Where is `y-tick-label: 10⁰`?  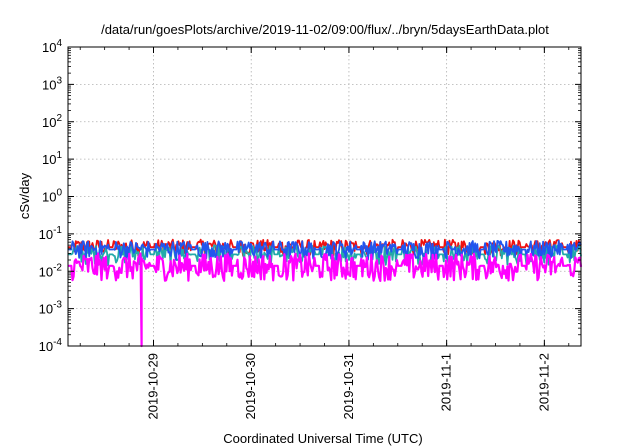 y-tick-label: 10⁰ is located at coordinates (52, 196).